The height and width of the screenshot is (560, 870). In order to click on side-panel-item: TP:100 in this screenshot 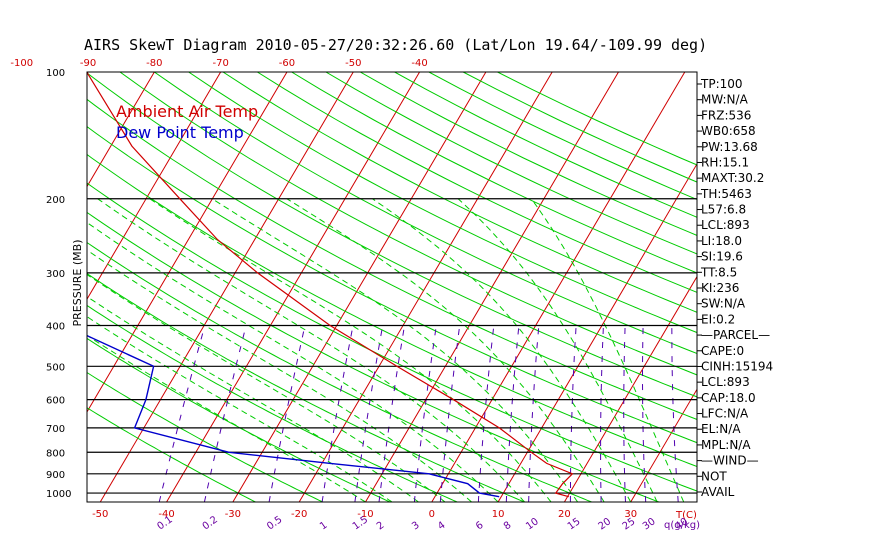, I will do `click(721, 84)`.